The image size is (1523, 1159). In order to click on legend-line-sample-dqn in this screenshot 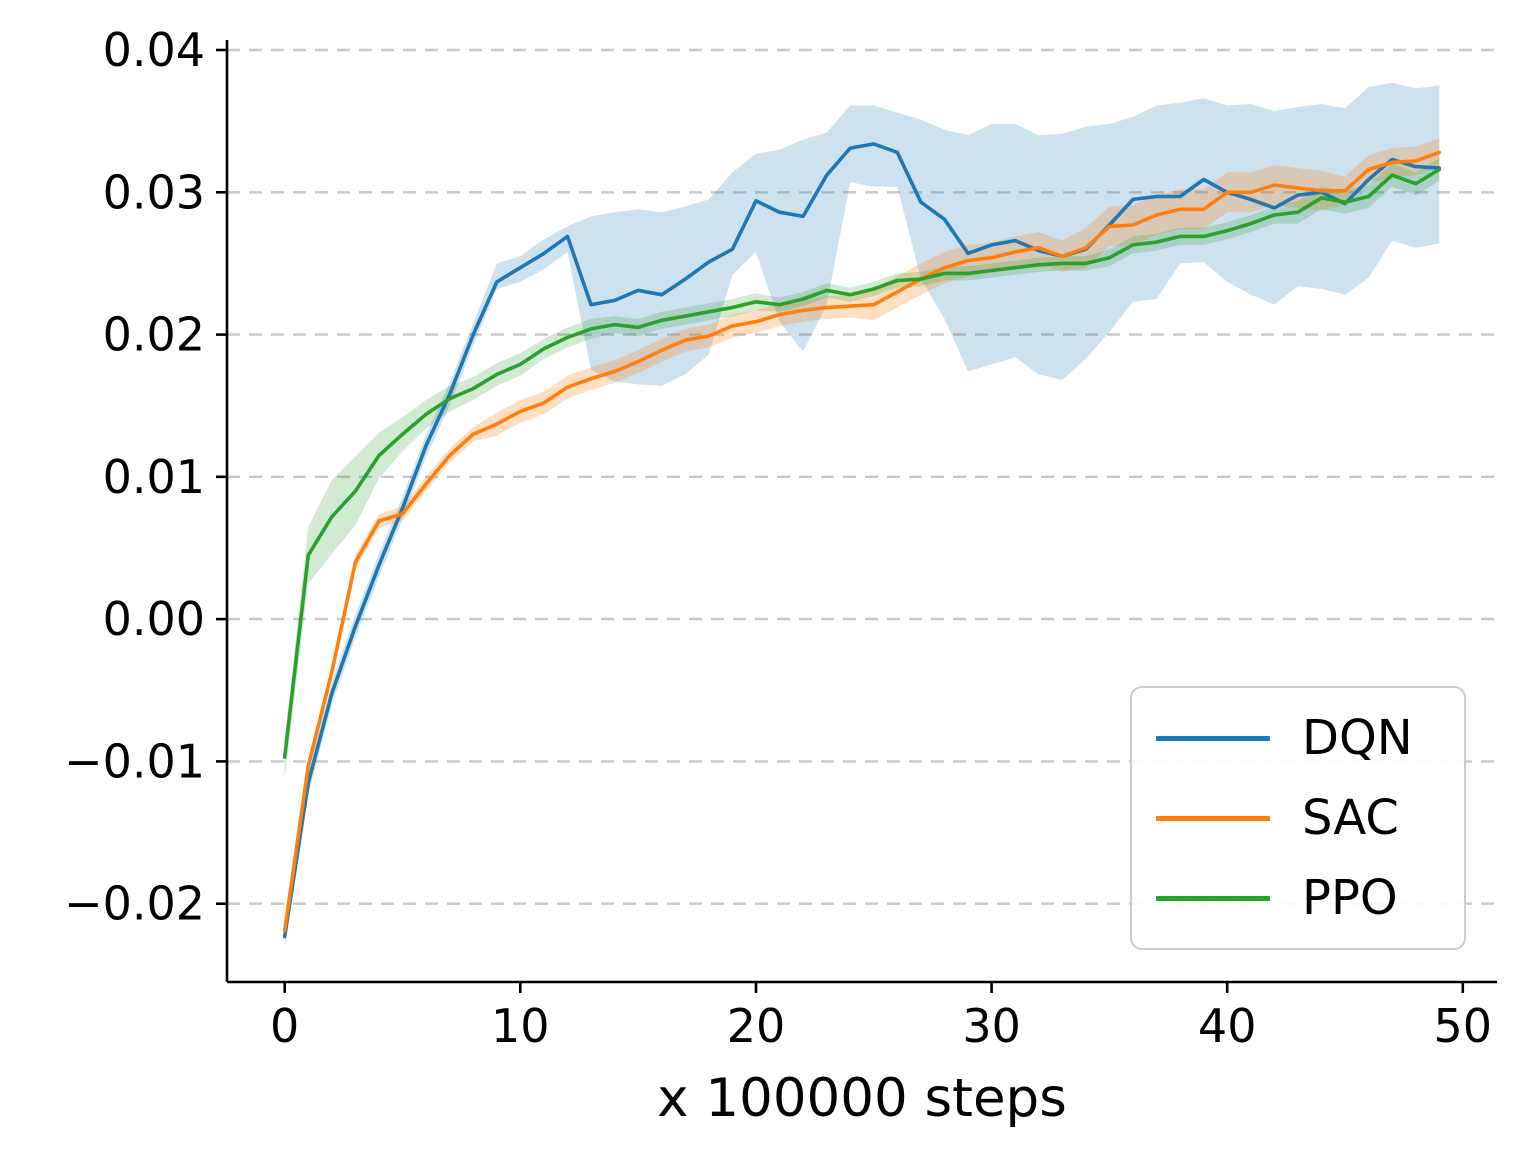, I will do `click(1213, 738)`.